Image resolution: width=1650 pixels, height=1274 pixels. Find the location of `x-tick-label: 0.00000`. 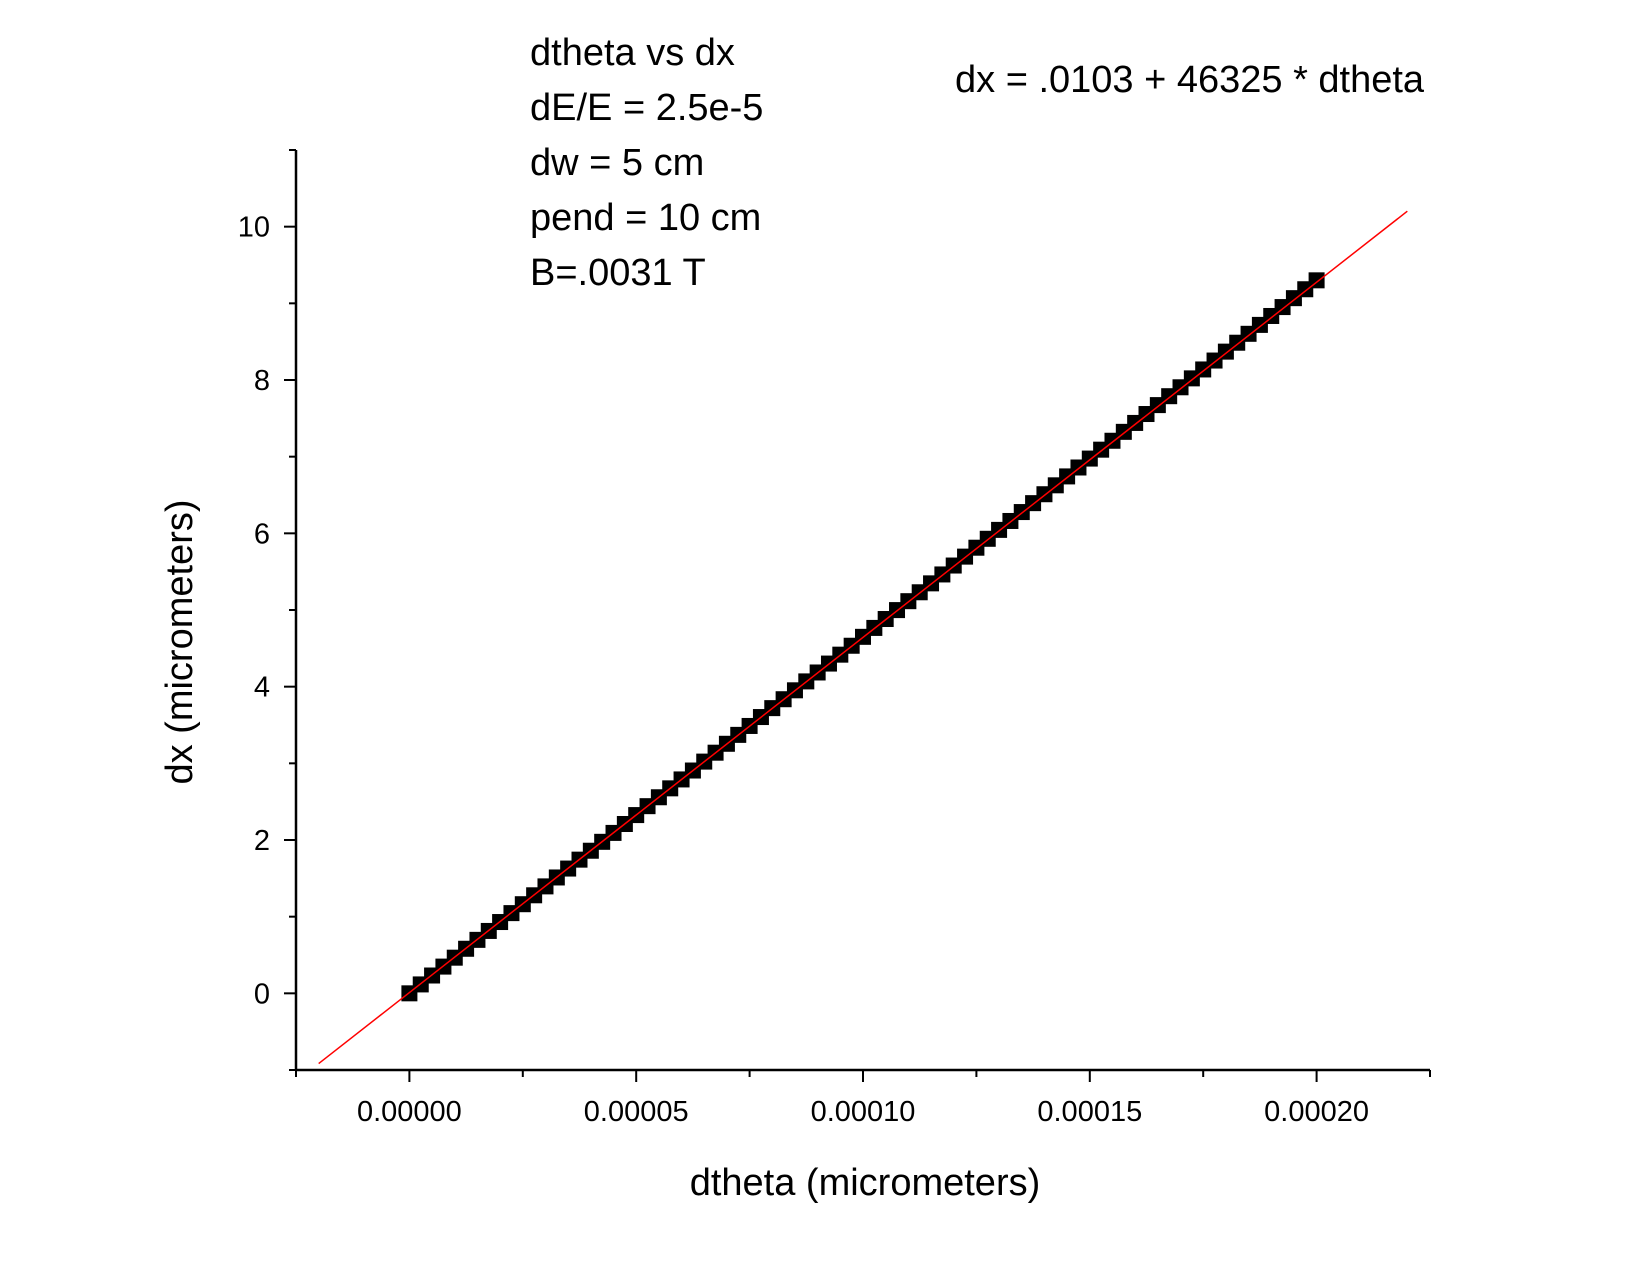

x-tick-label: 0.00000 is located at coordinates (409, 1112).